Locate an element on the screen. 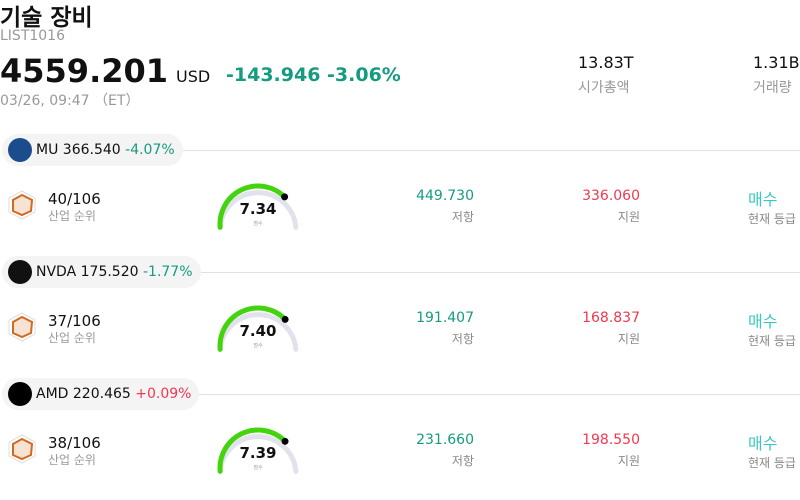  ticker: AMD is located at coordinates (52, 394).